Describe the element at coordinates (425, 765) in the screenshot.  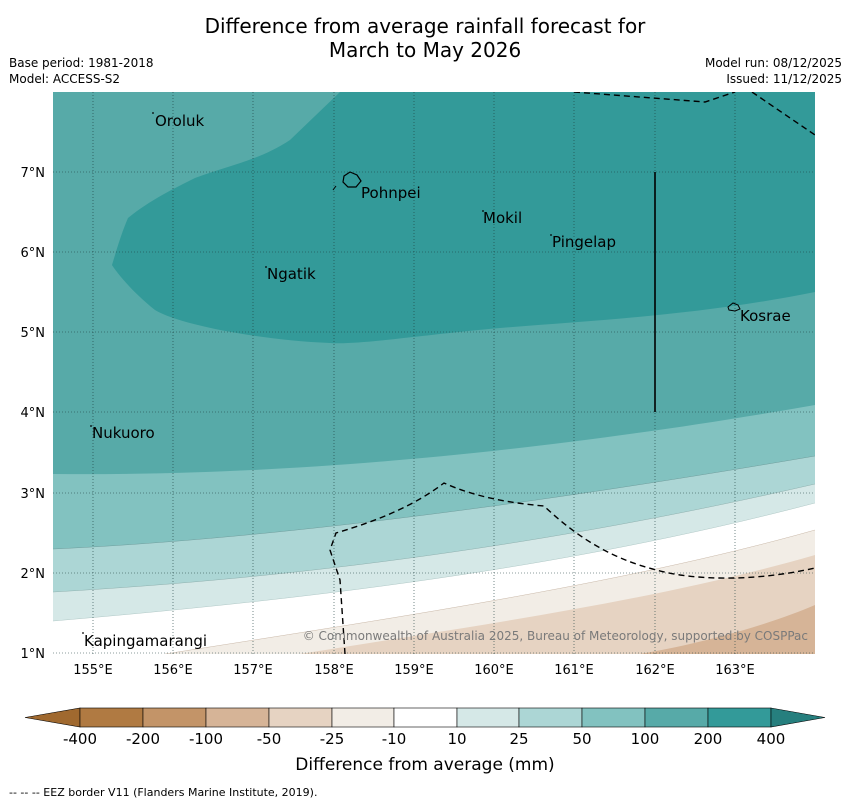
I see `colorbar-title: Difference from average (mm)` at that location.